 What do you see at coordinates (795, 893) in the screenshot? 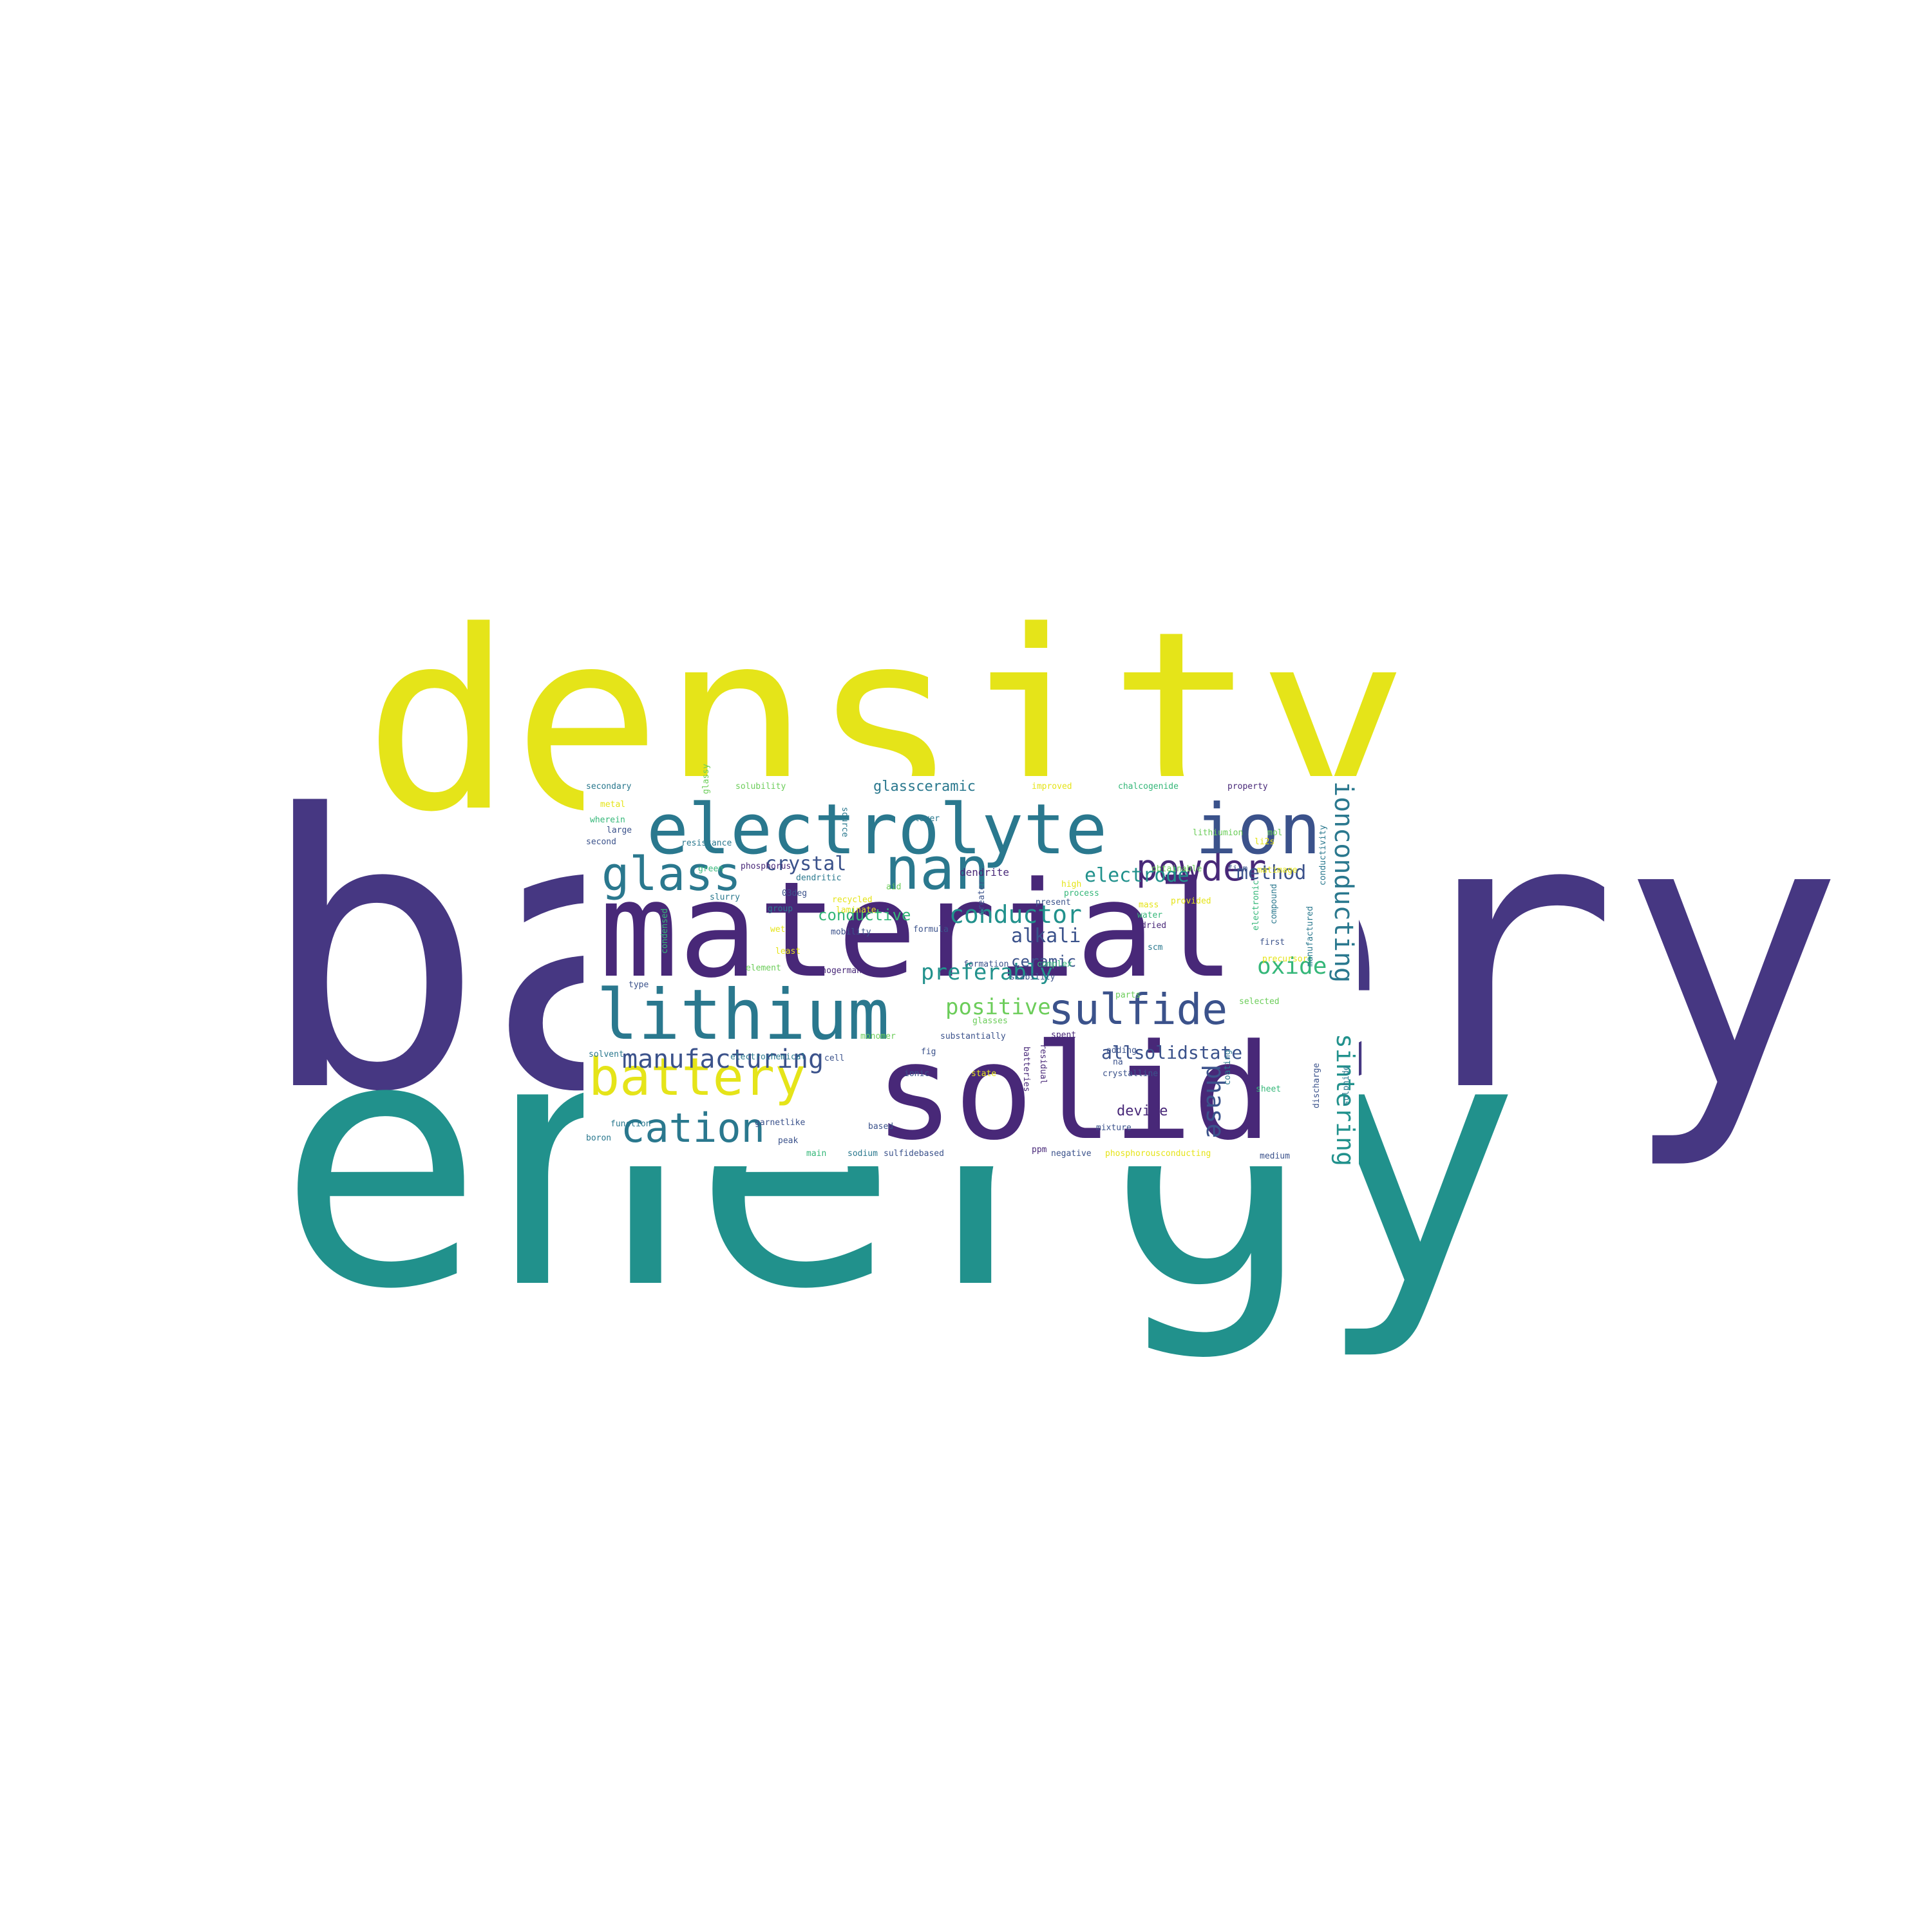
I see `word-03deg: 03deg` at bounding box center [795, 893].